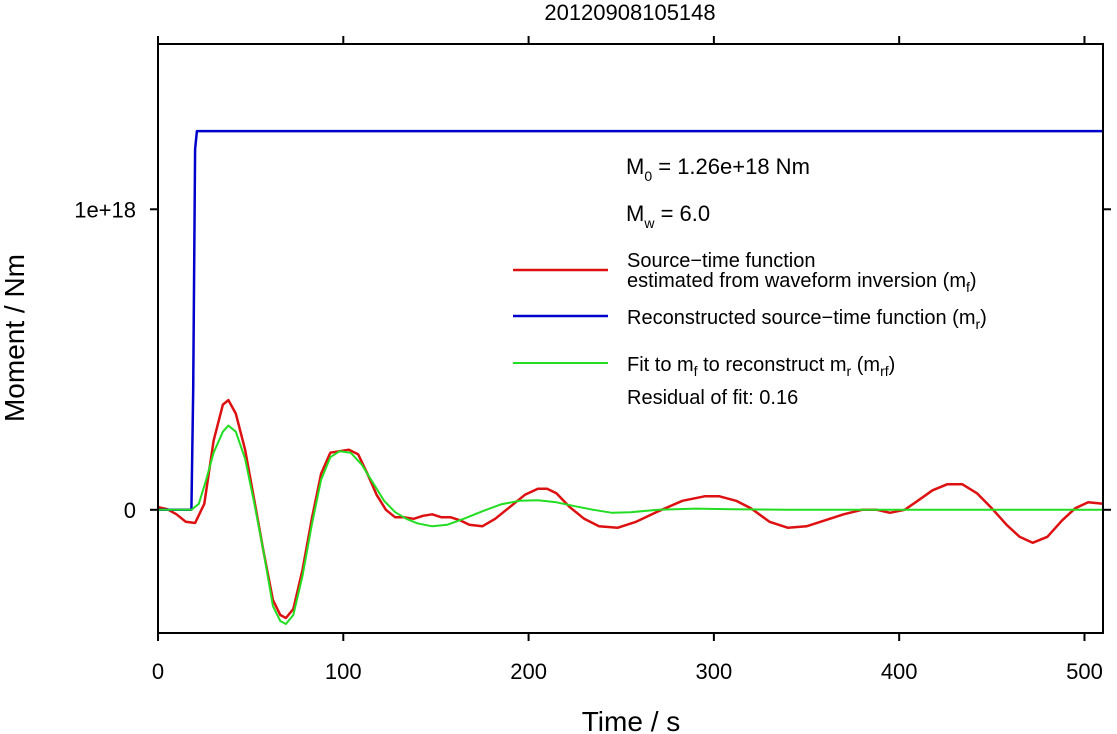 The width and height of the screenshot is (1117, 734). What do you see at coordinates (528, 671) in the screenshot?
I see `x-tick-label: 200` at bounding box center [528, 671].